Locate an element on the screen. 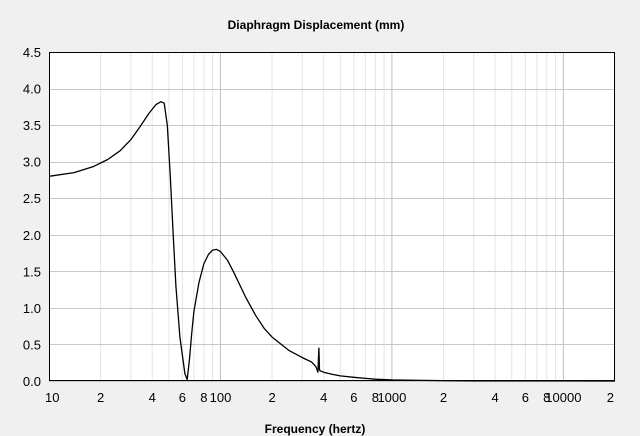  y-tick-label: 0.0 is located at coordinates (32, 381).